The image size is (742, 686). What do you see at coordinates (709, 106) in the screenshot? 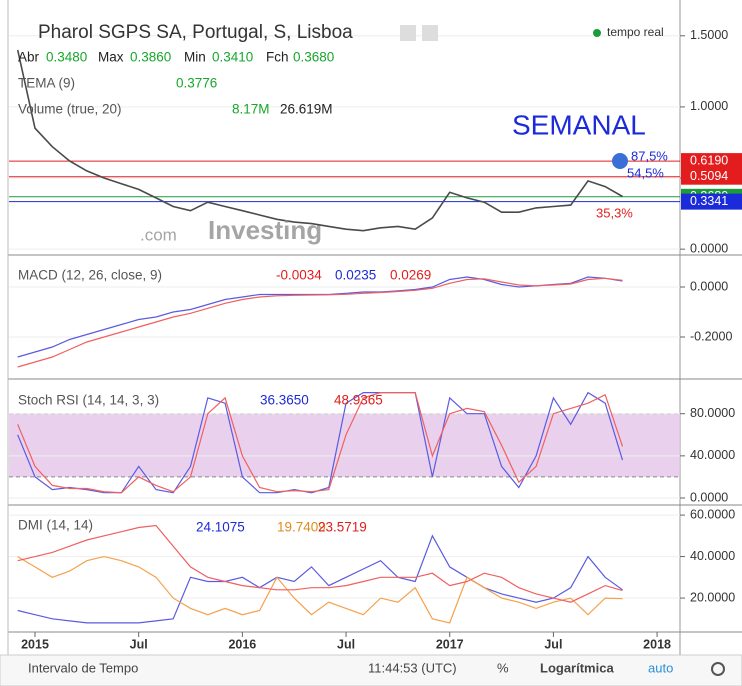
I see `y-tick-label: 1.0000` at bounding box center [709, 106].